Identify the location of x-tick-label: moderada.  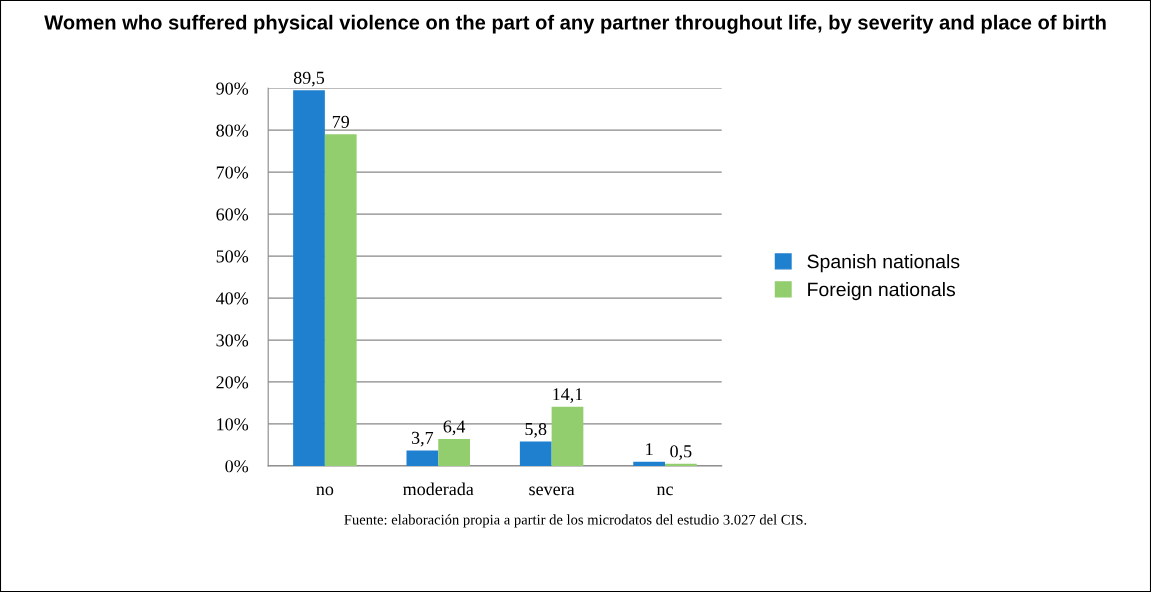
(438, 489).